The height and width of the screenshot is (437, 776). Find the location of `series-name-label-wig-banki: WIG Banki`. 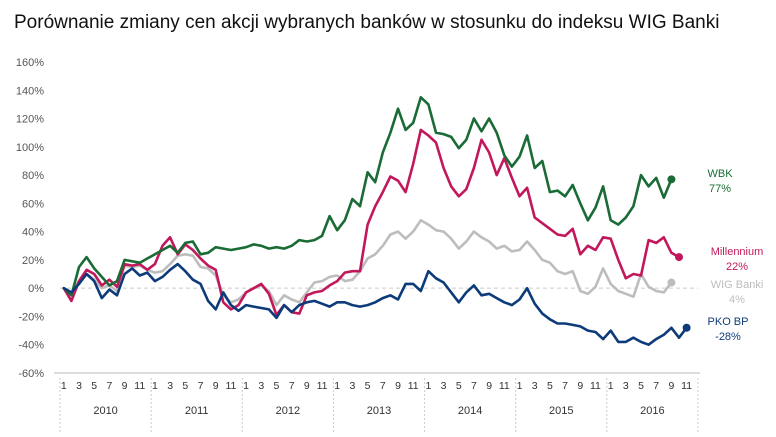

series-name-label-wig-banki: WIG Banki is located at coordinates (737, 285).